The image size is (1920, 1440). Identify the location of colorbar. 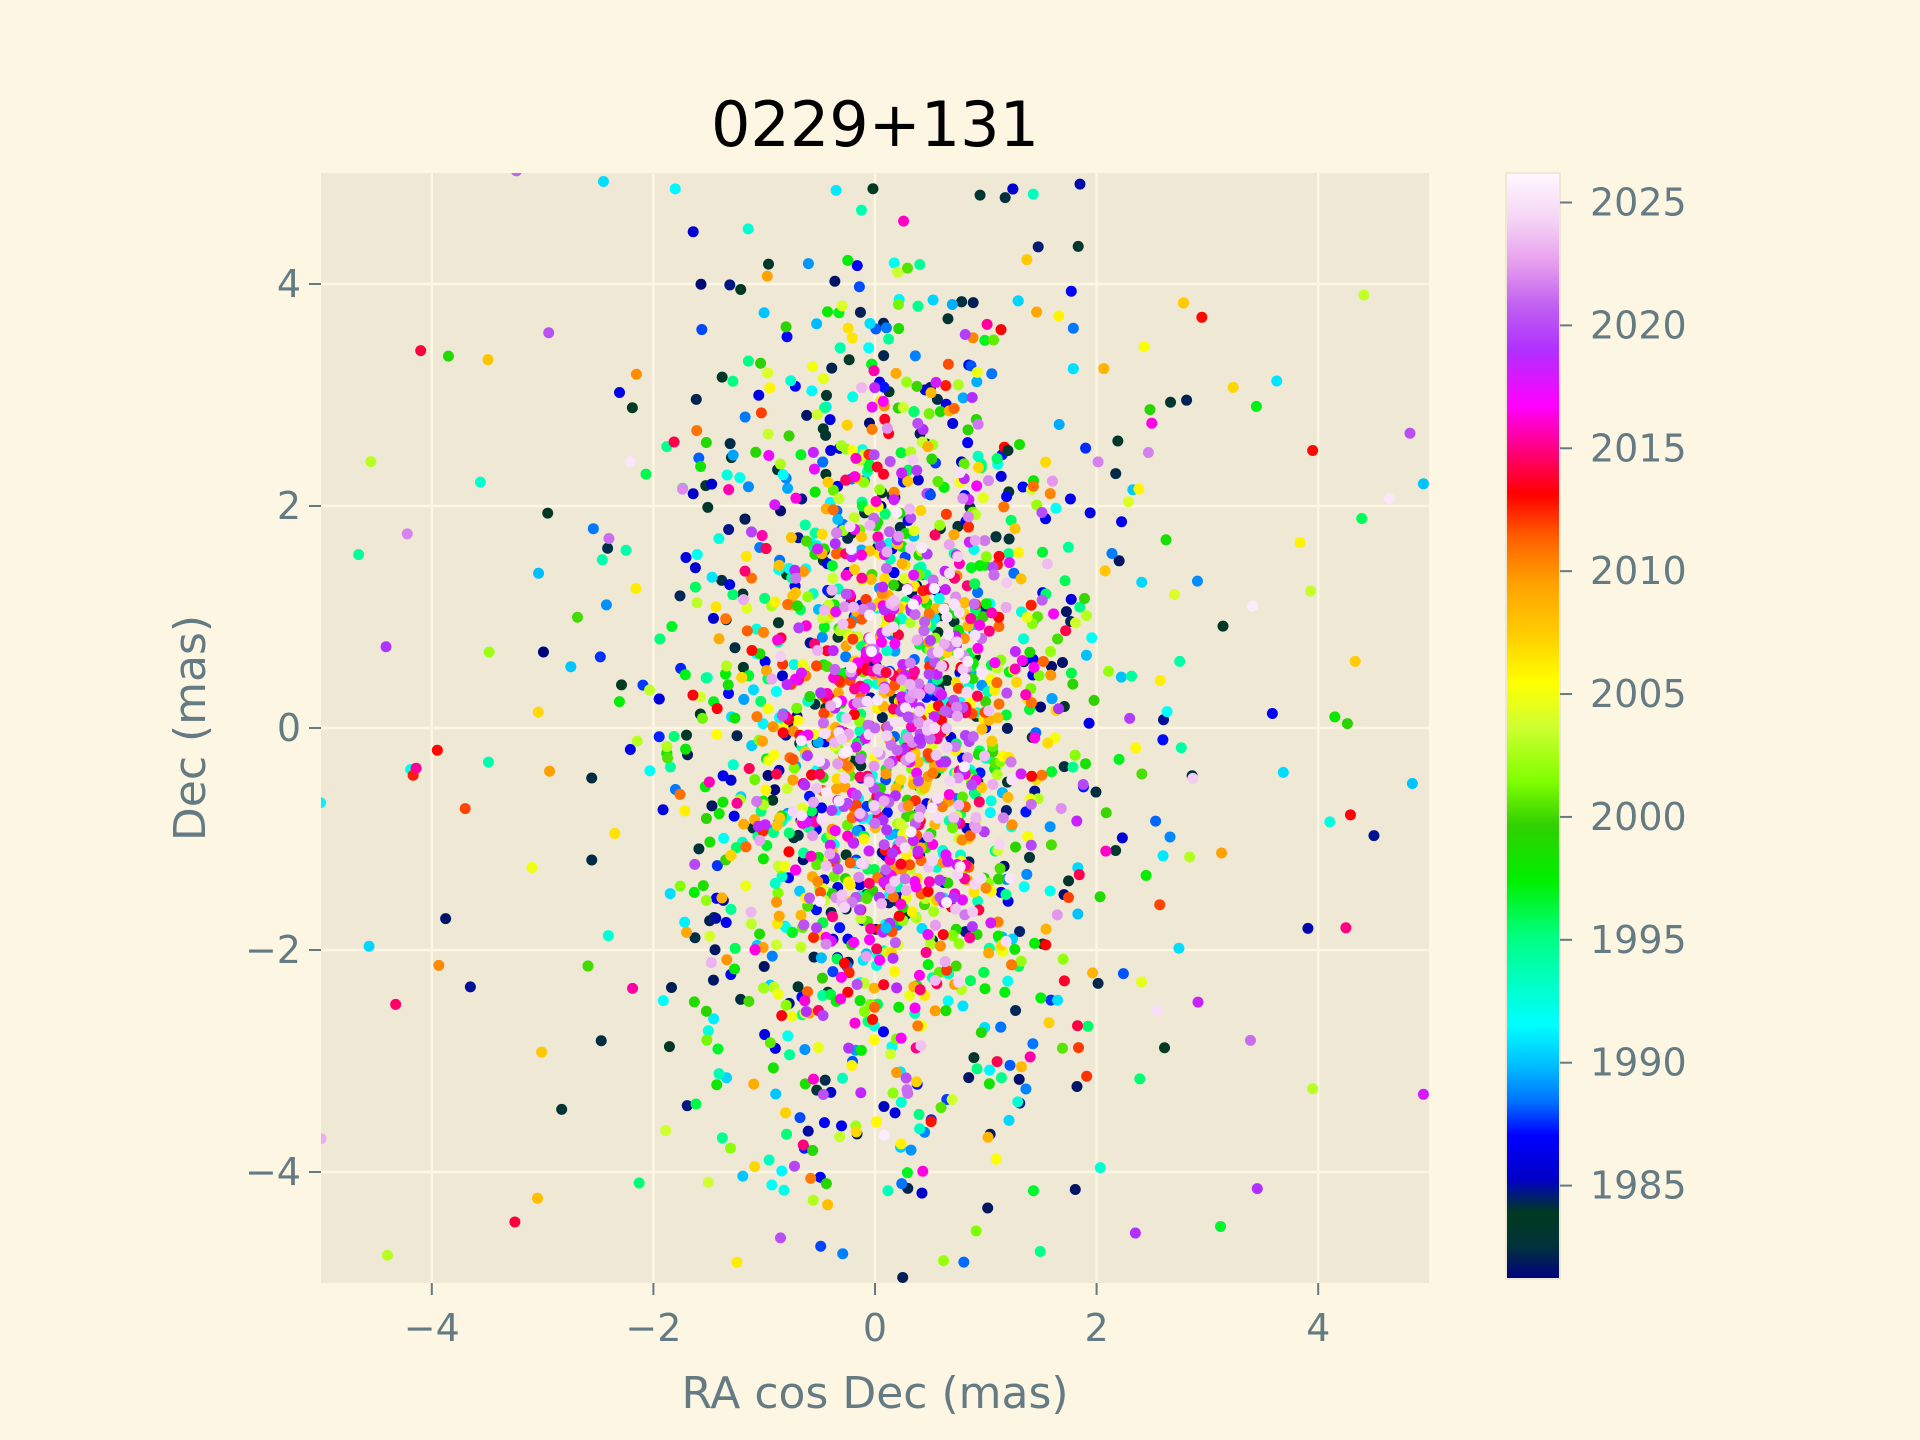
(1533, 726).